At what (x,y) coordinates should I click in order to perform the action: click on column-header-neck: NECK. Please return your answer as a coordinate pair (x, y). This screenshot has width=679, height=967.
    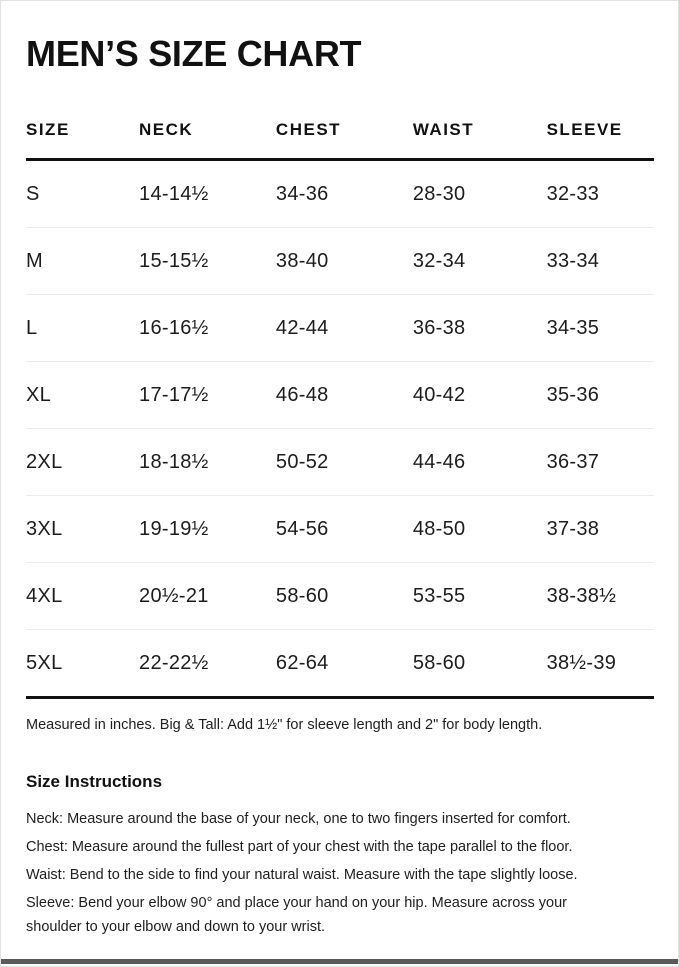
    Looking at the image, I should click on (207, 117).